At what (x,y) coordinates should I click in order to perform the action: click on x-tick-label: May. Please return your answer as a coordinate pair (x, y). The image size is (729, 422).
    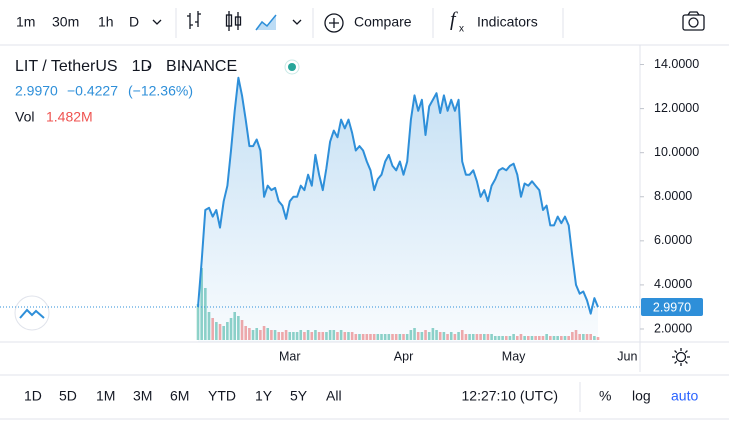
    Looking at the image, I should click on (514, 356).